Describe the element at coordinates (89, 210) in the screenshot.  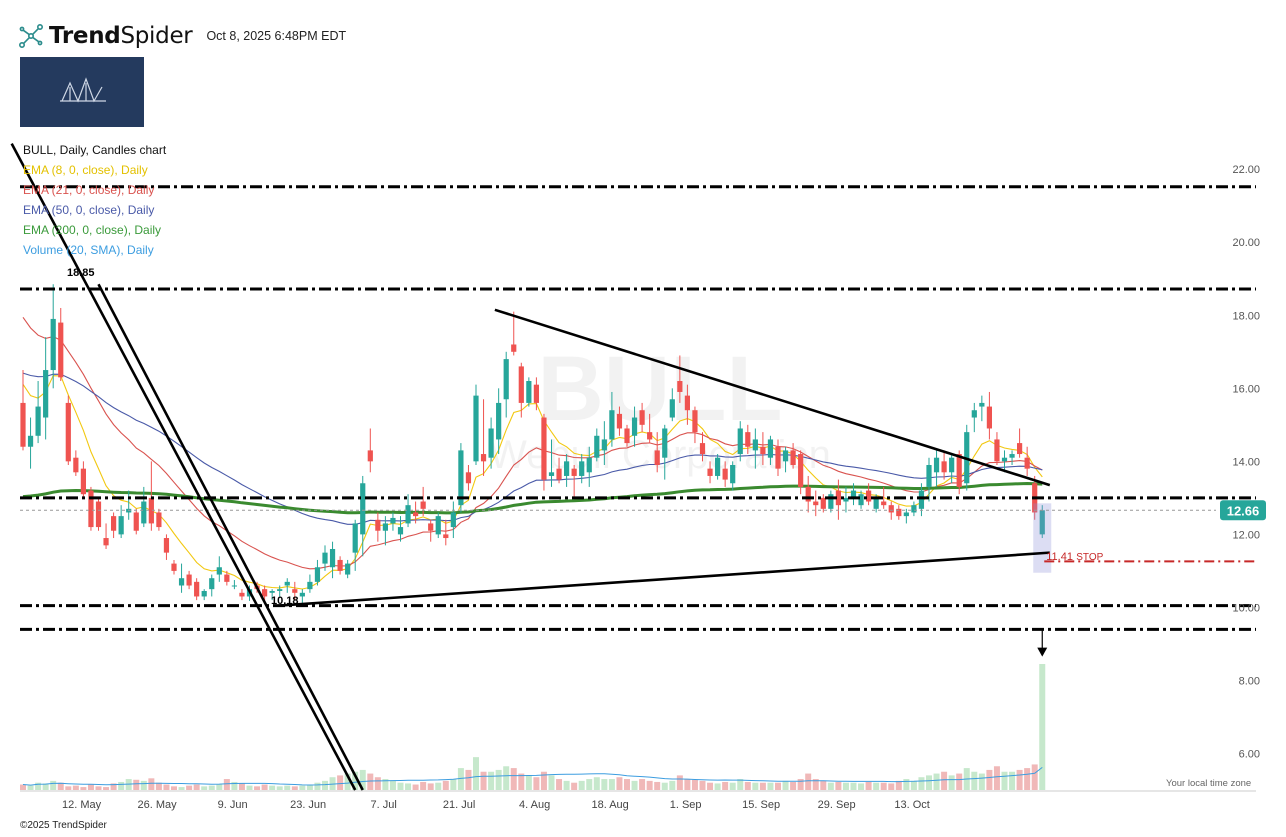
I see `legend-ema-50: EMA (50, 0, close), Daily` at that location.